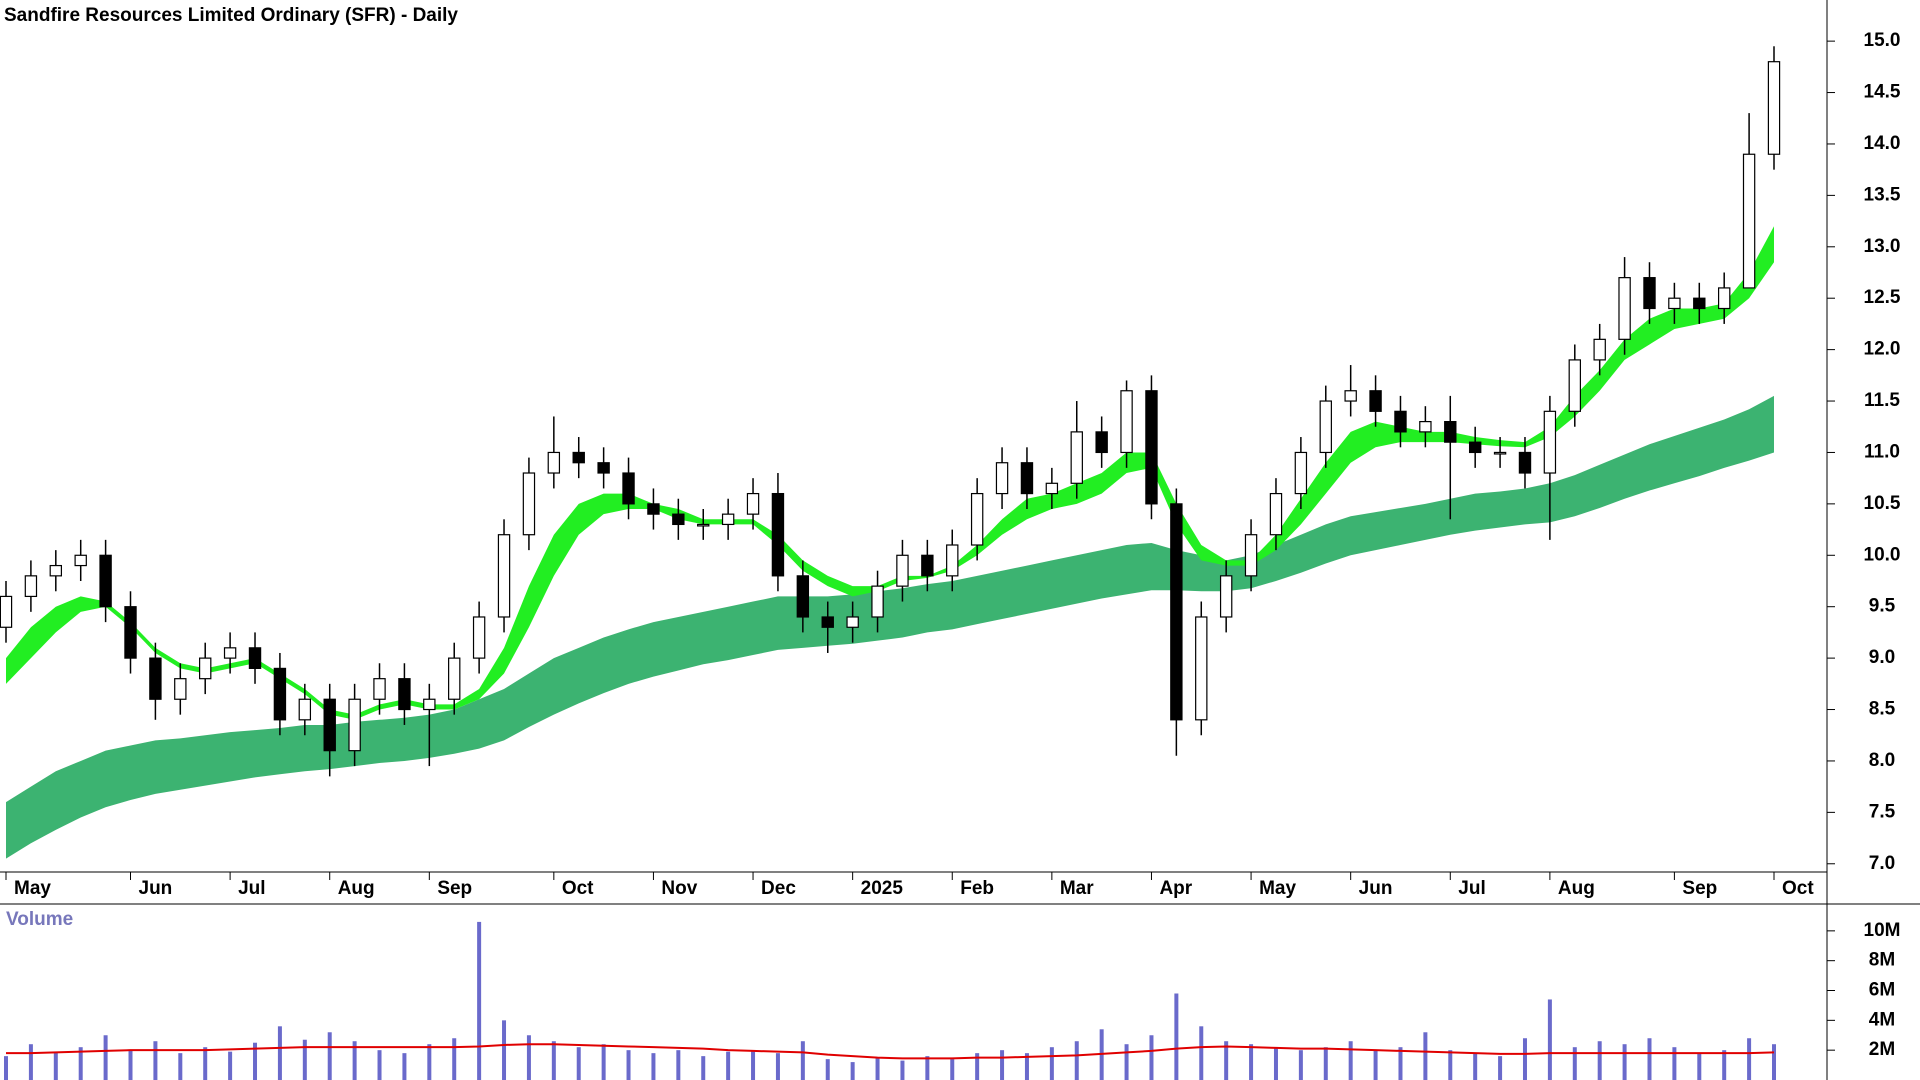  Describe the element at coordinates (890, 1051) in the screenshot. I see `volume-ma` at that location.